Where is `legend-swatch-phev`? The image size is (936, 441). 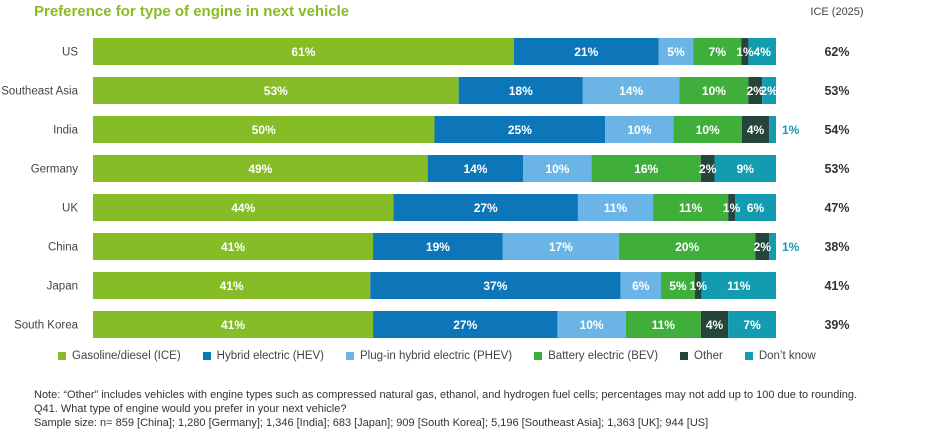
legend-swatch-phev is located at coordinates (350, 356).